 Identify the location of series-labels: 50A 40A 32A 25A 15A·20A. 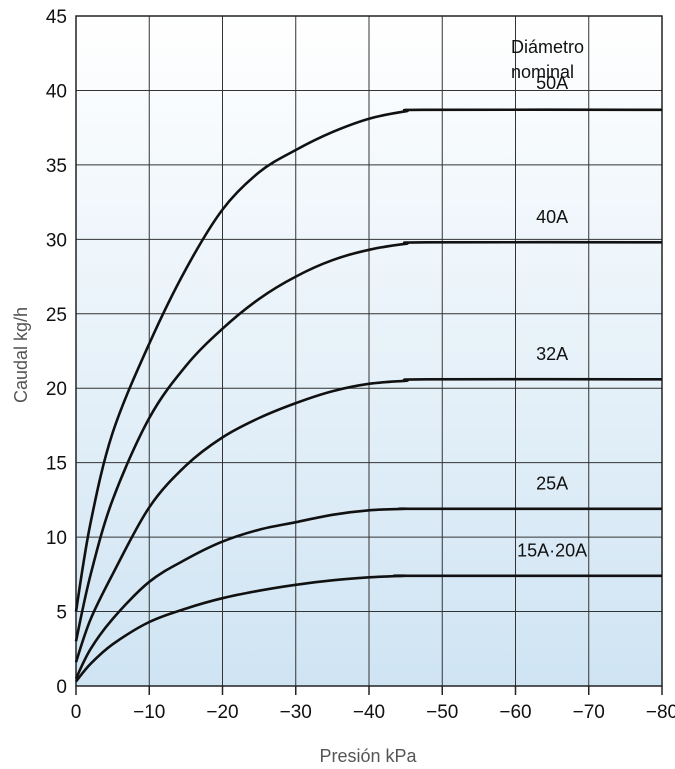
(552, 317).